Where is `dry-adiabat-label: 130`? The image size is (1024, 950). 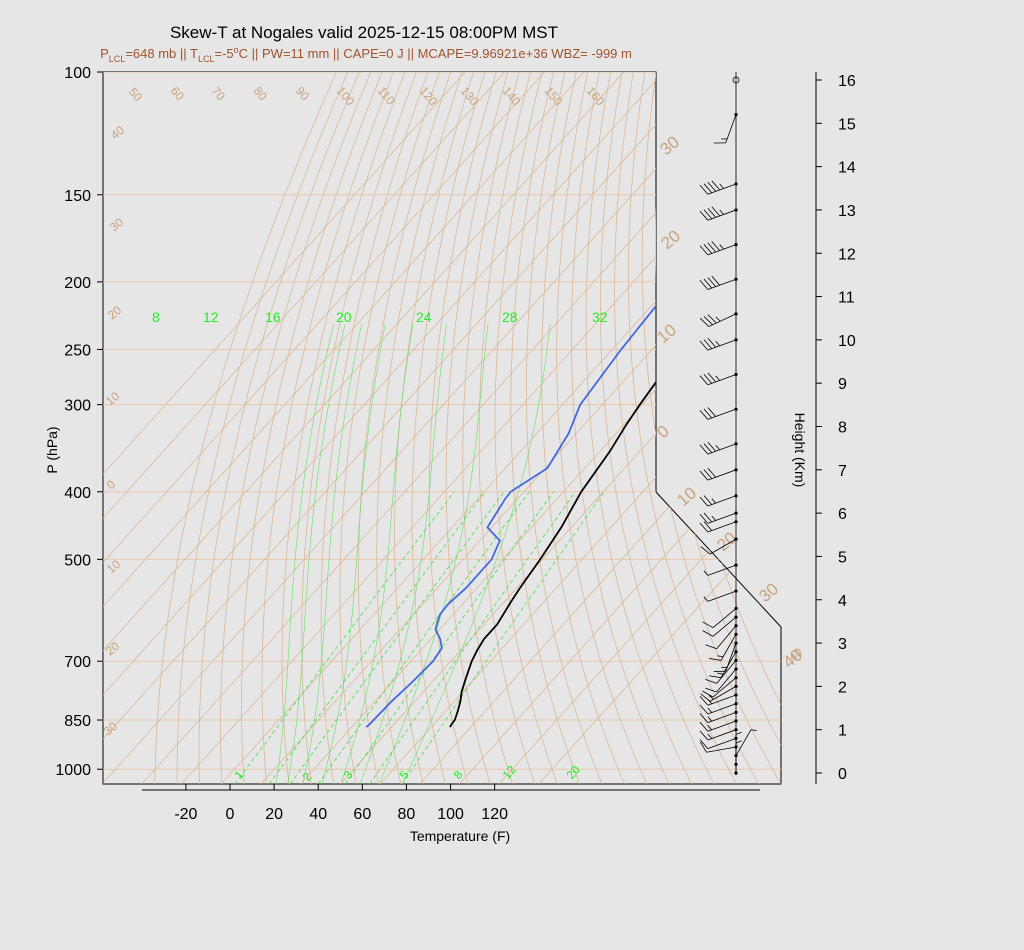 dry-adiabat-label: 130 is located at coordinates (470, 96).